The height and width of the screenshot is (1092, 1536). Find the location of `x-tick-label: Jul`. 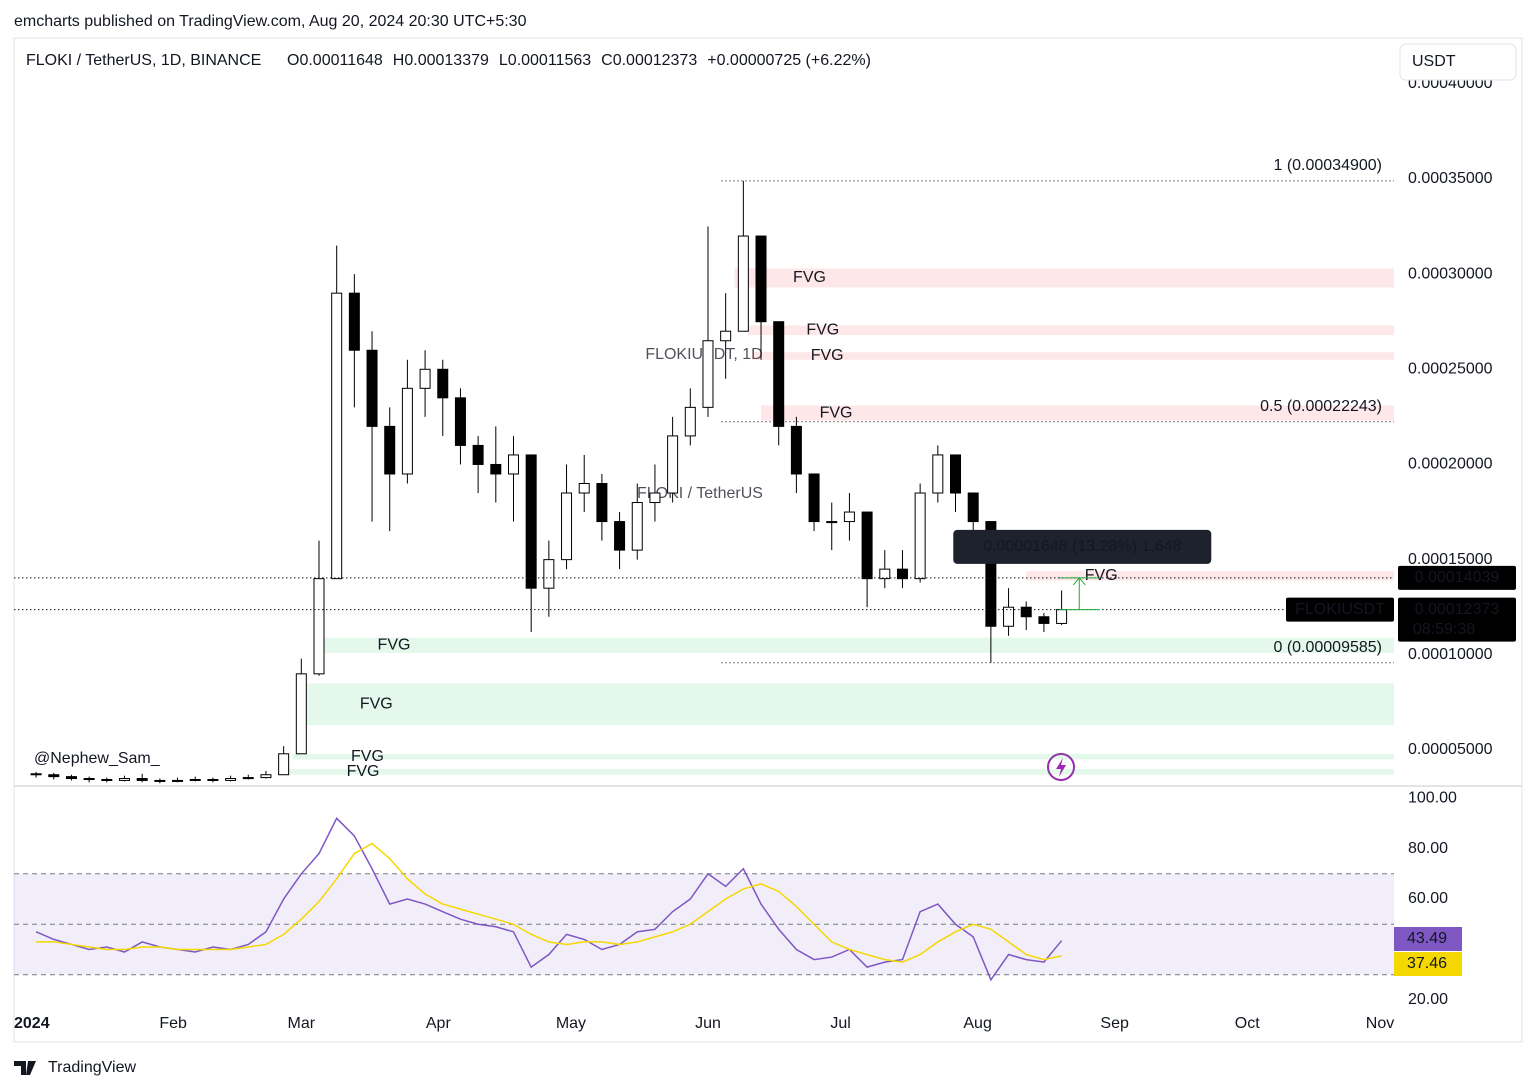

x-tick-label: Jul is located at coordinates (840, 1023).